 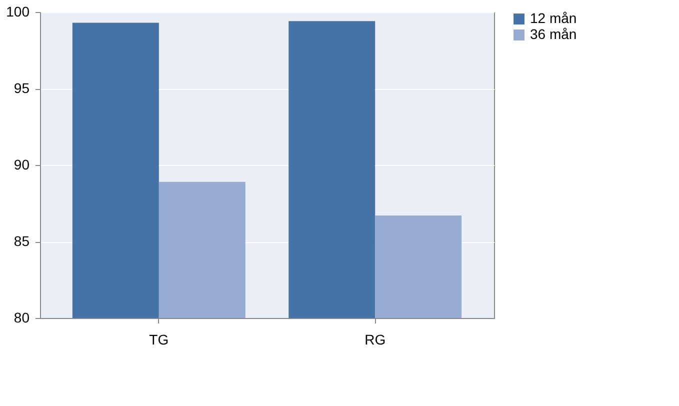 What do you see at coordinates (375, 340) in the screenshot?
I see `x-tick-label: RG` at bounding box center [375, 340].